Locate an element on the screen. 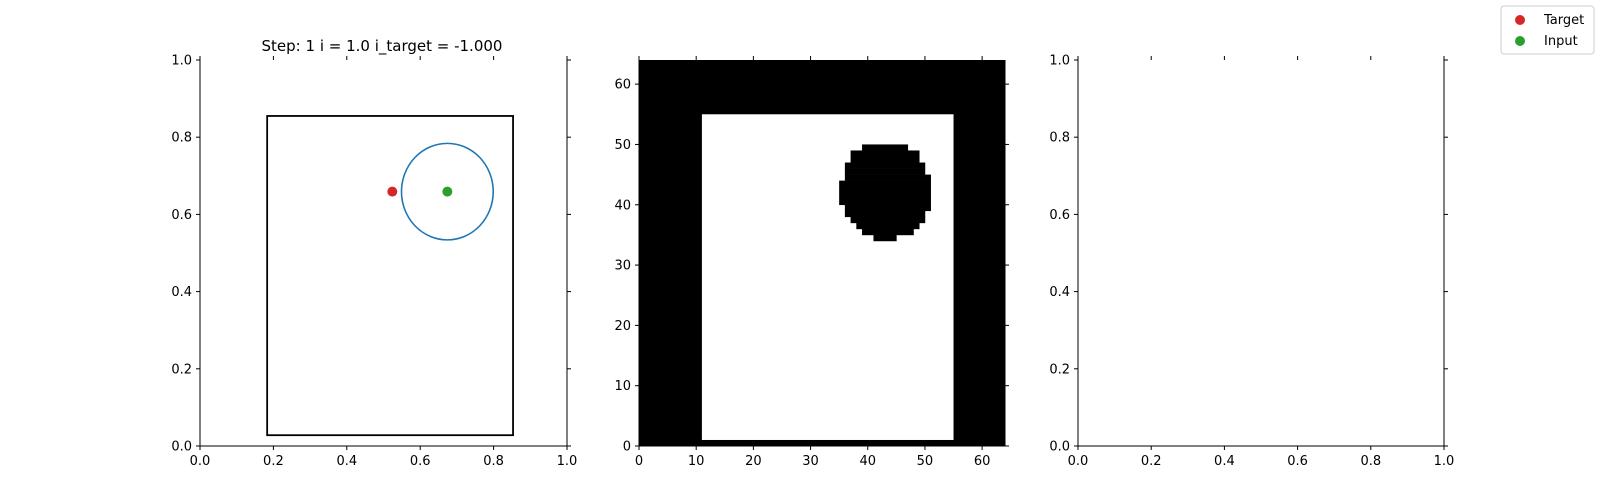 The height and width of the screenshot is (500, 1600). boundary-rectangle is located at coordinates (390, 276).